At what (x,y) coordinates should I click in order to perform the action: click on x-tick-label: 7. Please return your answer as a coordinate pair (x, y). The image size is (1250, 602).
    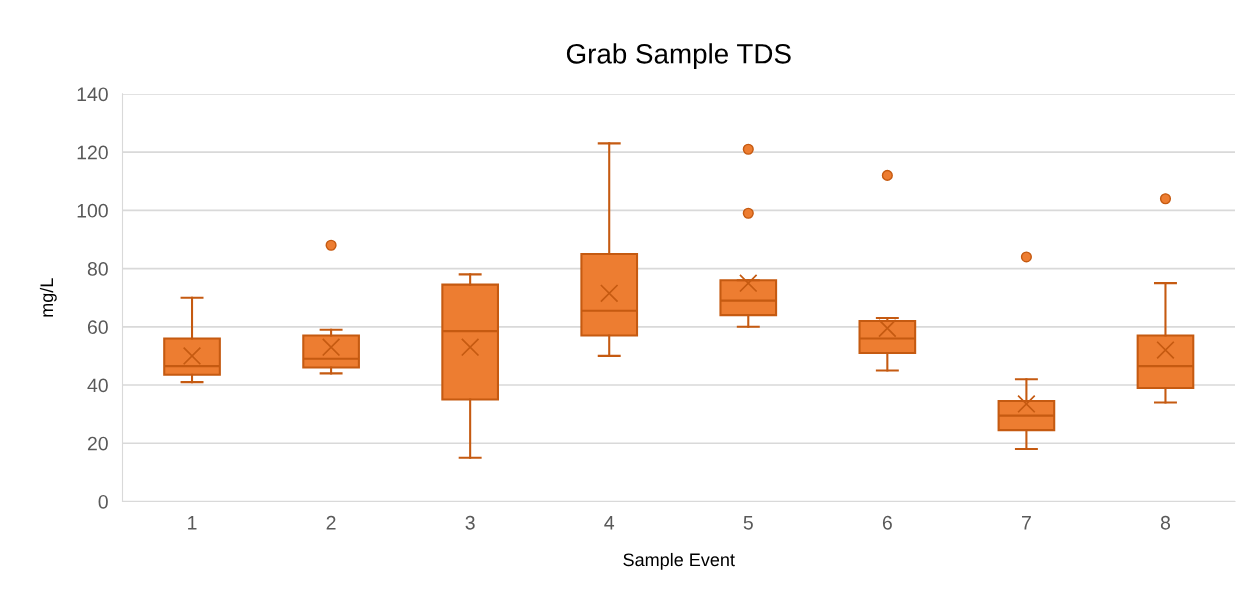
    Looking at the image, I should click on (1026, 523).